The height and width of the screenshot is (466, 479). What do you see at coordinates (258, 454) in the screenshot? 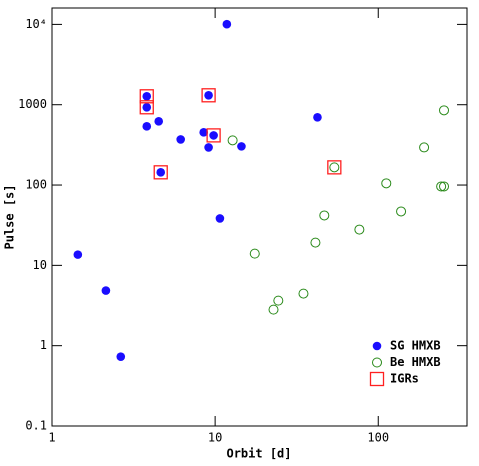
I see `x-axis-label: Orbit [d]` at bounding box center [258, 454].